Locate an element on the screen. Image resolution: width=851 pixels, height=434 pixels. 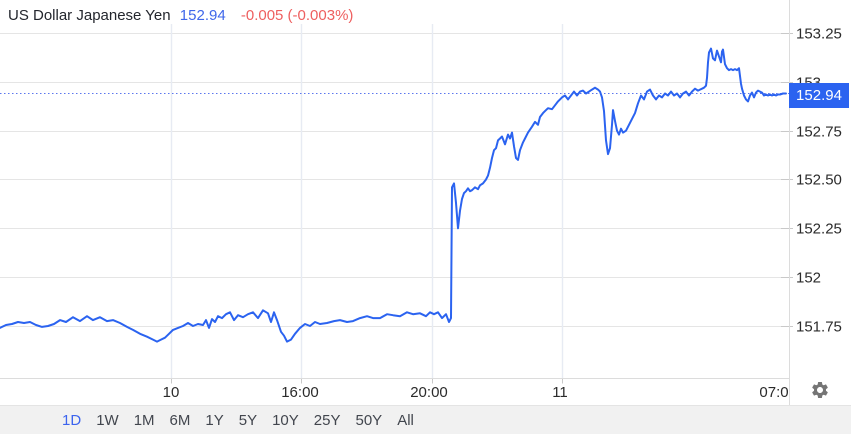
range-button-50y: 50Y is located at coordinates (369, 420).